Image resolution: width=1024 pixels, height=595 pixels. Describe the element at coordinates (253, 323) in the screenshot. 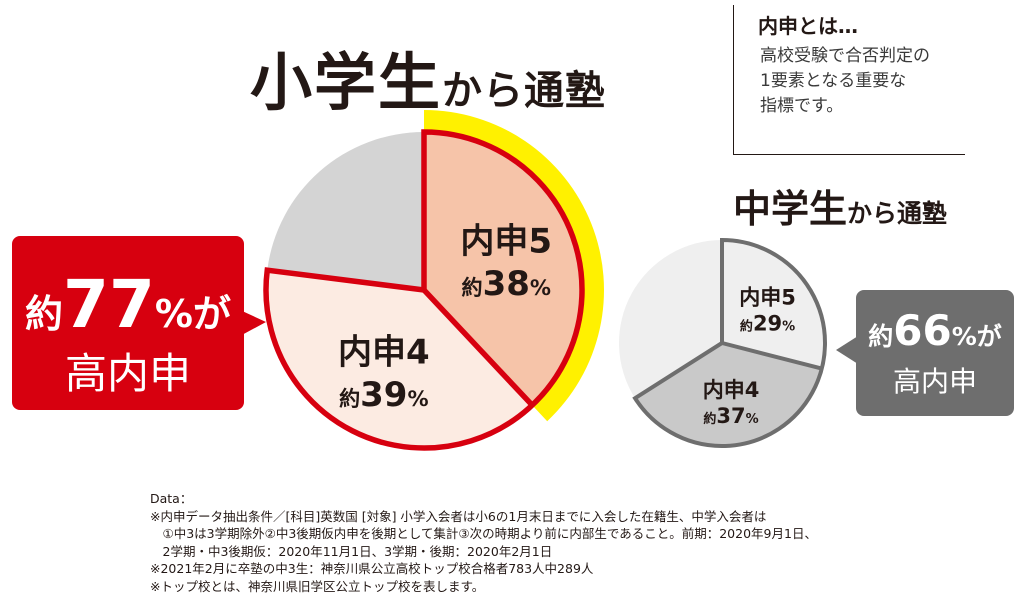

I see `elementary-callout-pointer` at that location.